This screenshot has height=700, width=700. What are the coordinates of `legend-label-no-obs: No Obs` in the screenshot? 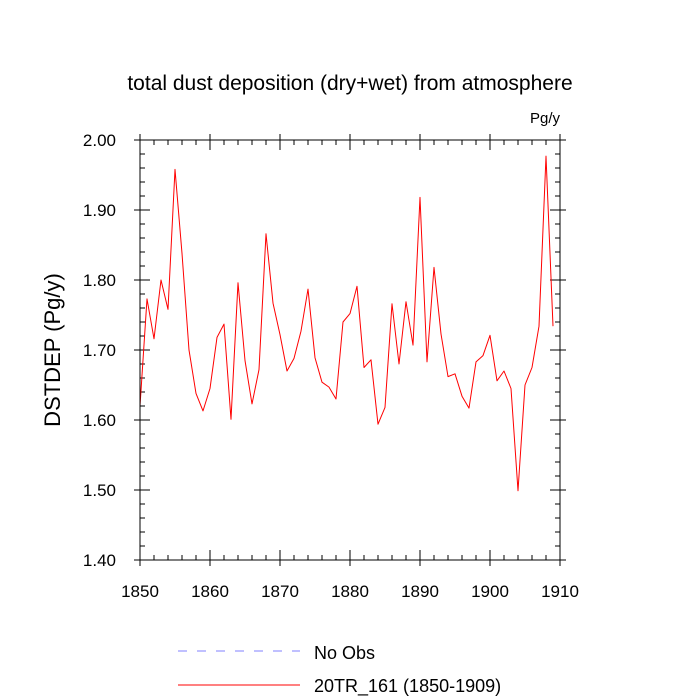 It's located at (344, 653).